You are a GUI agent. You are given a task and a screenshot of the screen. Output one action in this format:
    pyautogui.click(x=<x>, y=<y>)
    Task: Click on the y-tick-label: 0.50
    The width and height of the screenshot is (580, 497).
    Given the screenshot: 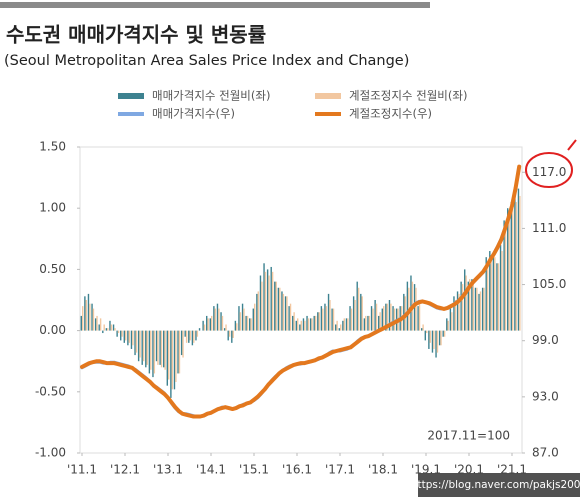 What is the action you would take?
    pyautogui.click(x=52, y=269)
    